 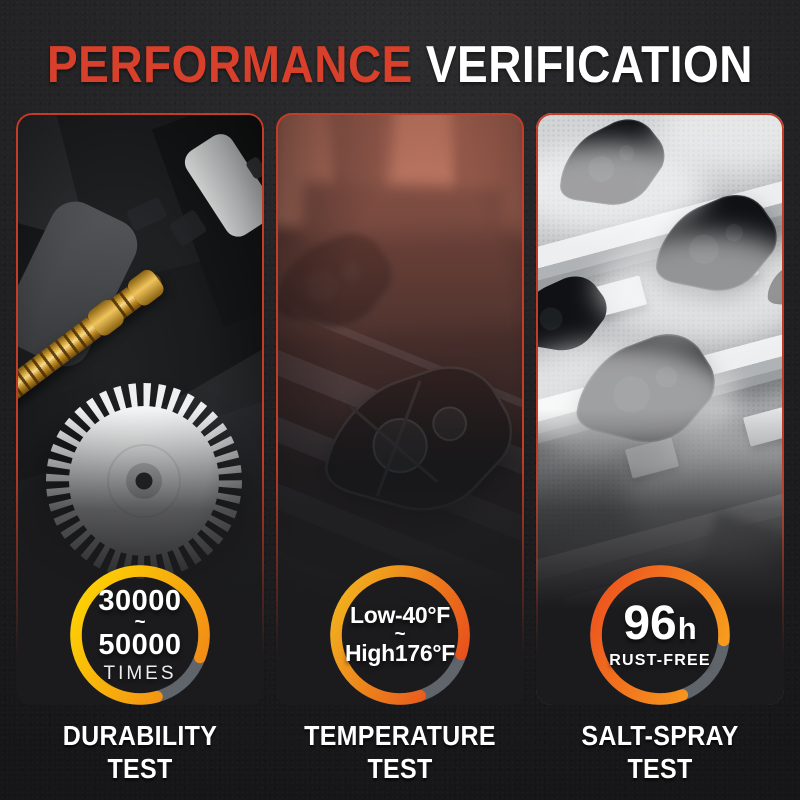 What do you see at coordinates (400, 615) in the screenshot?
I see `temperature-low-value: Low-40°F` at bounding box center [400, 615].